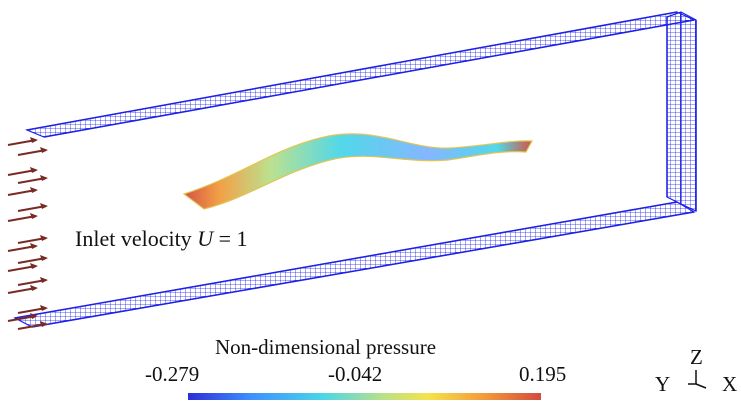 This screenshot has height=403, width=741. I want to click on colorbar-mid-label: -0.042, so click(355, 374).